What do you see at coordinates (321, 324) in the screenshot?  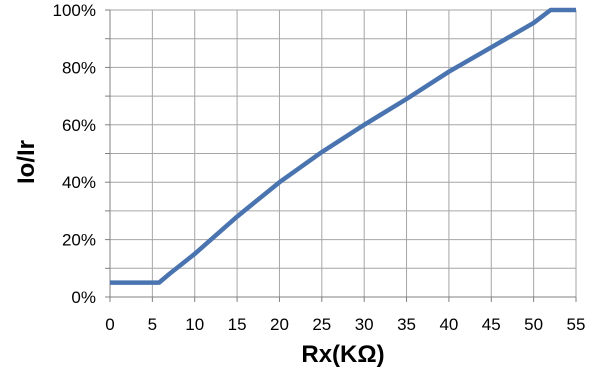 I see `x-tick-label: 25` at bounding box center [321, 324].